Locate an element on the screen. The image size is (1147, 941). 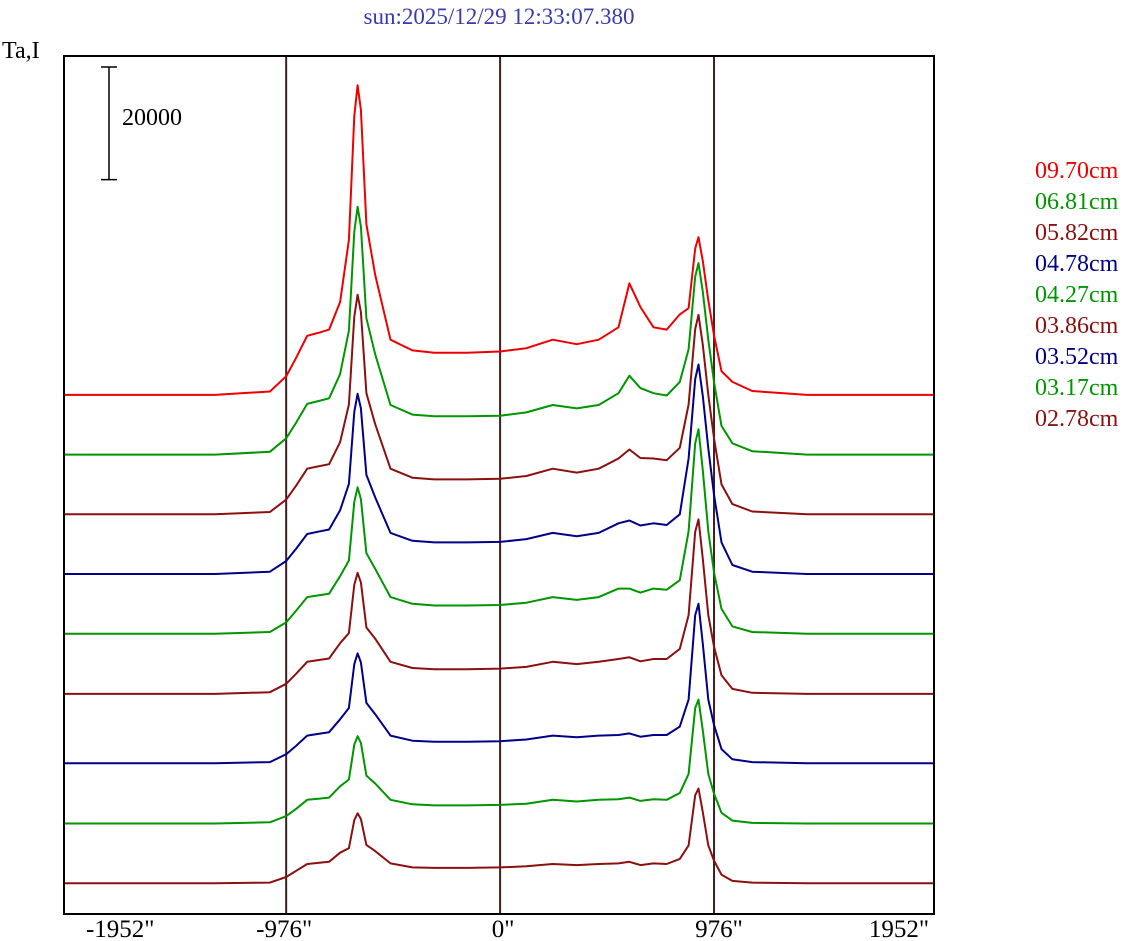
legend-item: 03.52cm is located at coordinates (1077, 357).